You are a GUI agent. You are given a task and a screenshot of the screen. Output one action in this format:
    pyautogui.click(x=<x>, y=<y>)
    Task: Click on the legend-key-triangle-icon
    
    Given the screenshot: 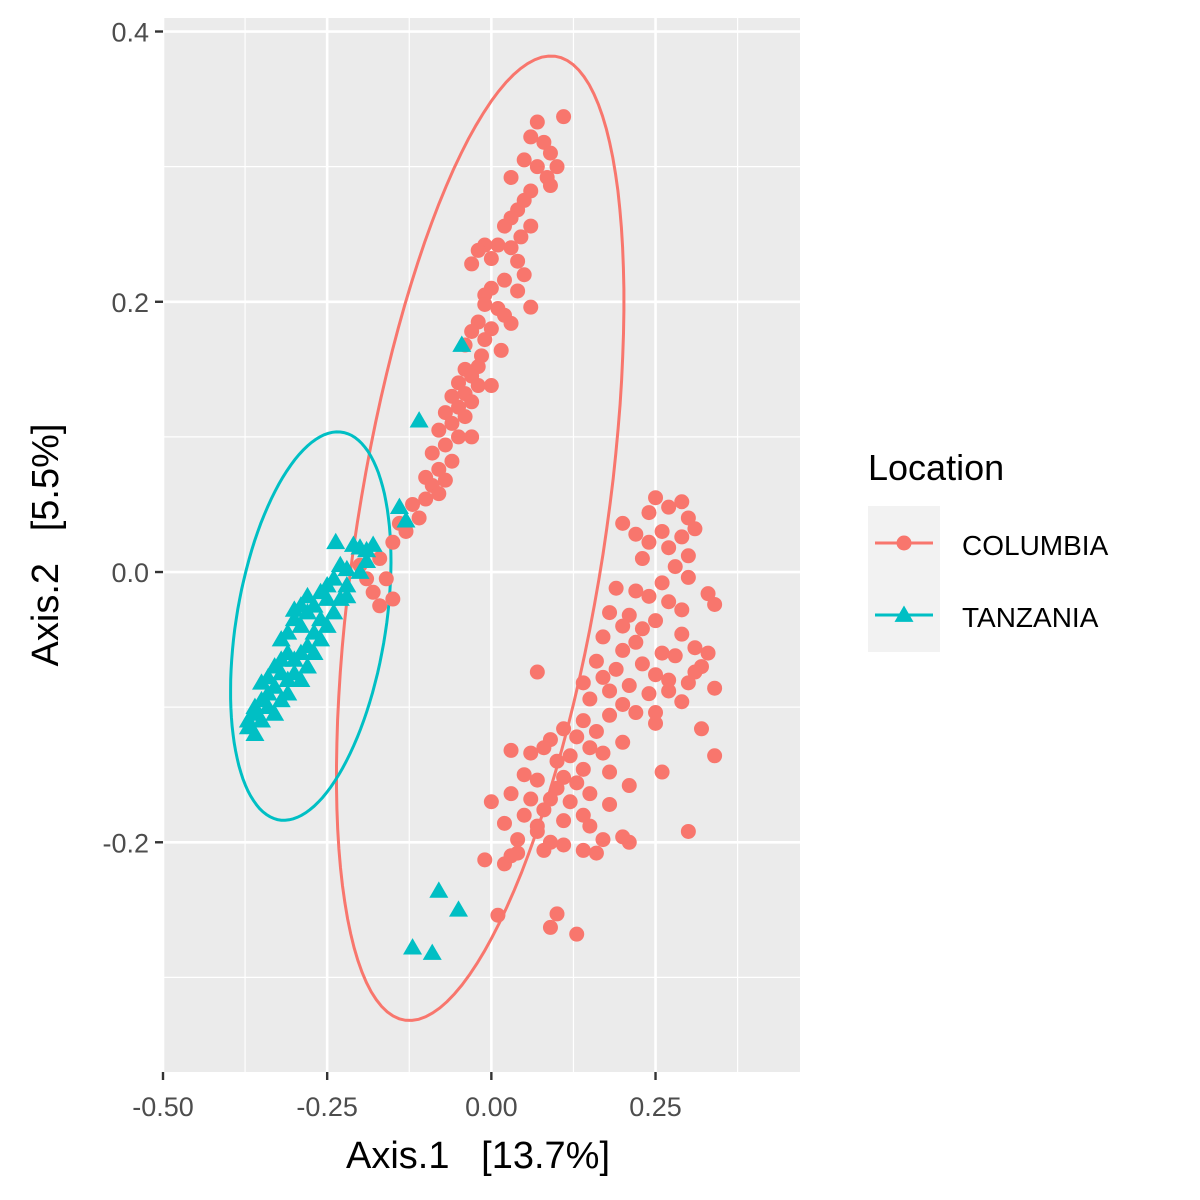 What is the action you would take?
    pyautogui.click(x=904, y=613)
    